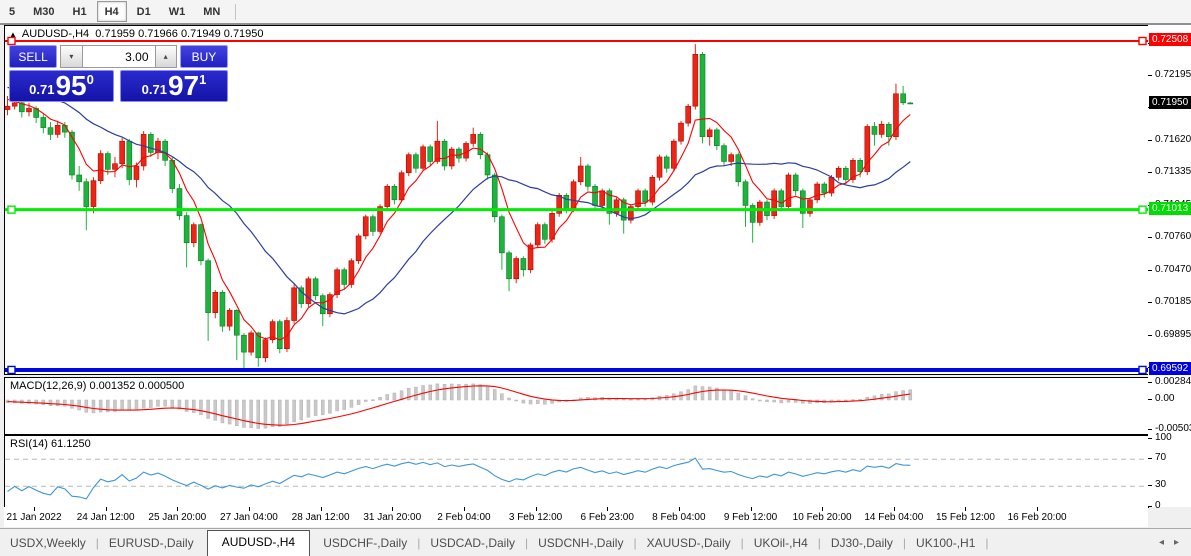 Image resolution: width=1191 pixels, height=556 pixels. I want to click on timeframe-button-h1: H1, so click(79, 11).